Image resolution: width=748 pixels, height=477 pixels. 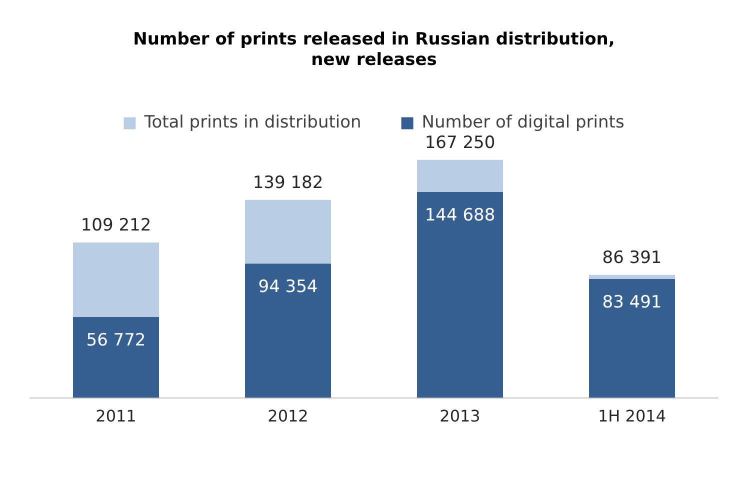 I want to click on total-label: 86 391, so click(x=632, y=258).